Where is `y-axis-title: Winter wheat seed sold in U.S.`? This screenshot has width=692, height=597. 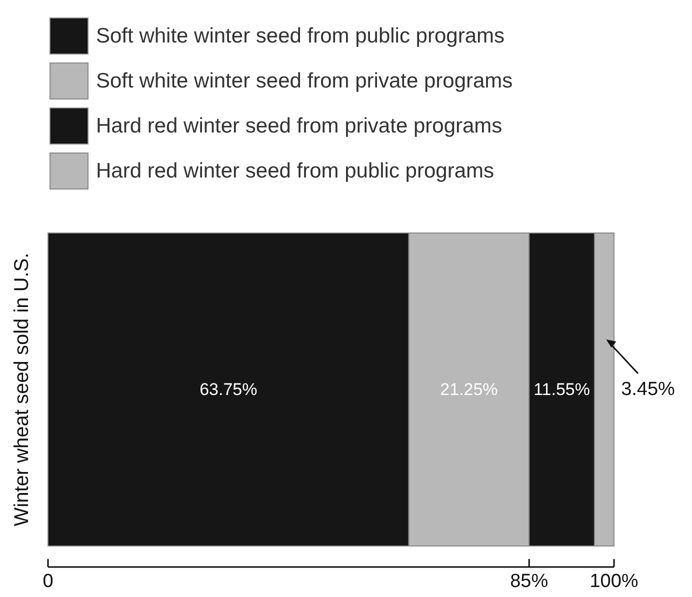
y-axis-title: Winter wheat seed sold in U.S. is located at coordinates (22, 389).